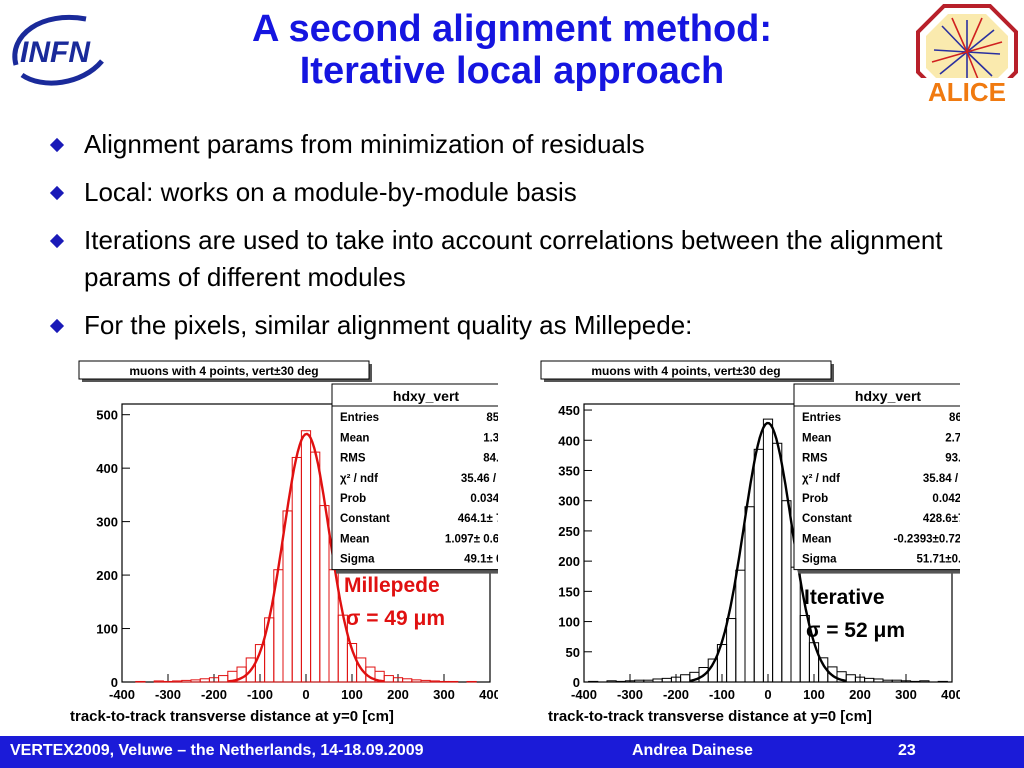 The width and height of the screenshot is (1024, 768). What do you see at coordinates (359, 479) in the screenshot?
I see `stats-label: χ² / ndf` at bounding box center [359, 479].